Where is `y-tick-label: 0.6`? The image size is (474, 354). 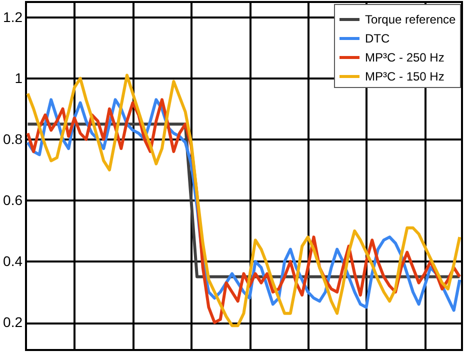 y-tick-label: 0.6 is located at coordinates (13, 200).